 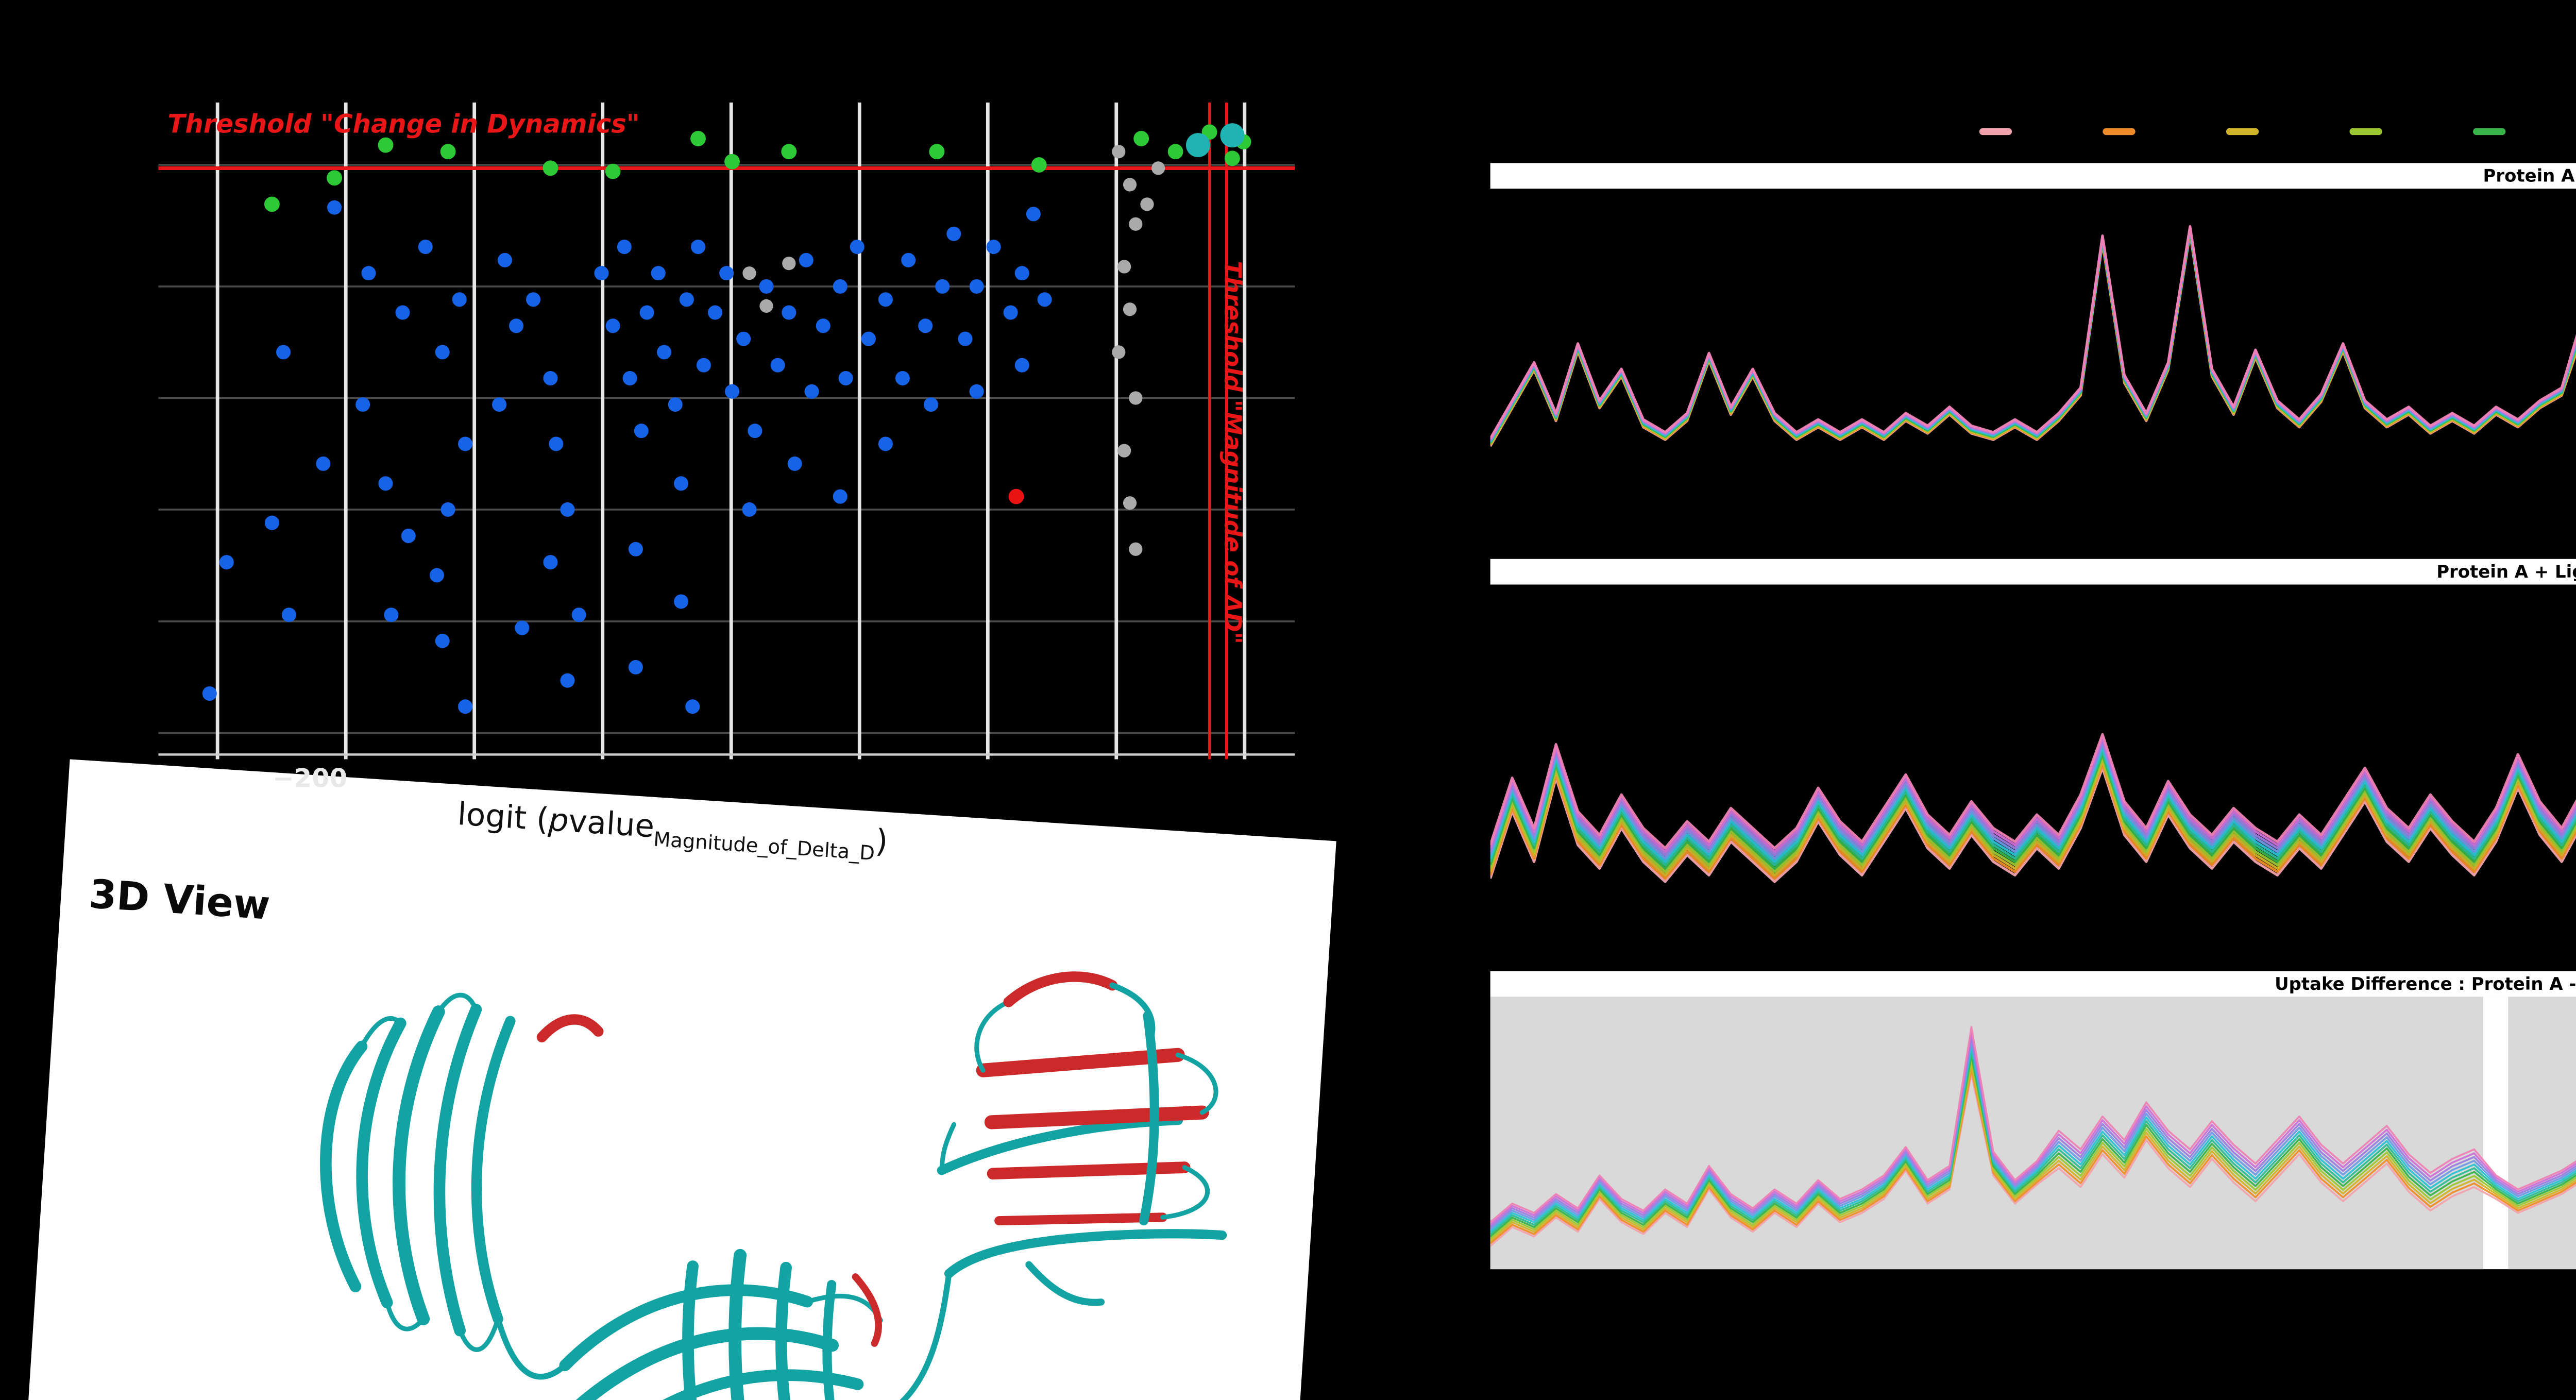 I want to click on uptake-plot-protein-a-ligand, so click(x=2033, y=770).